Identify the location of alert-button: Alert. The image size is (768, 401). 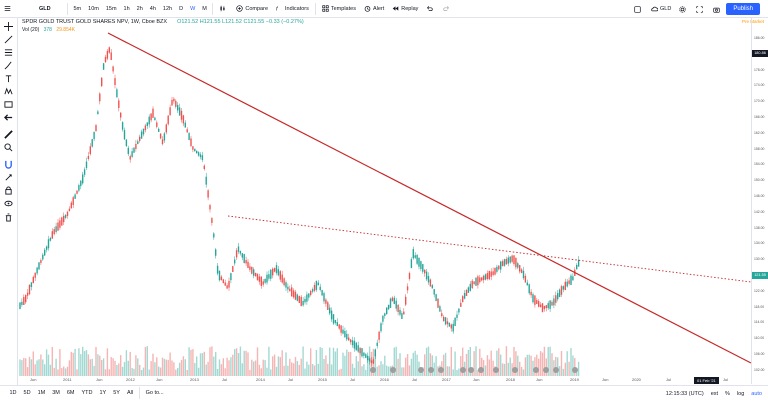
(374, 9).